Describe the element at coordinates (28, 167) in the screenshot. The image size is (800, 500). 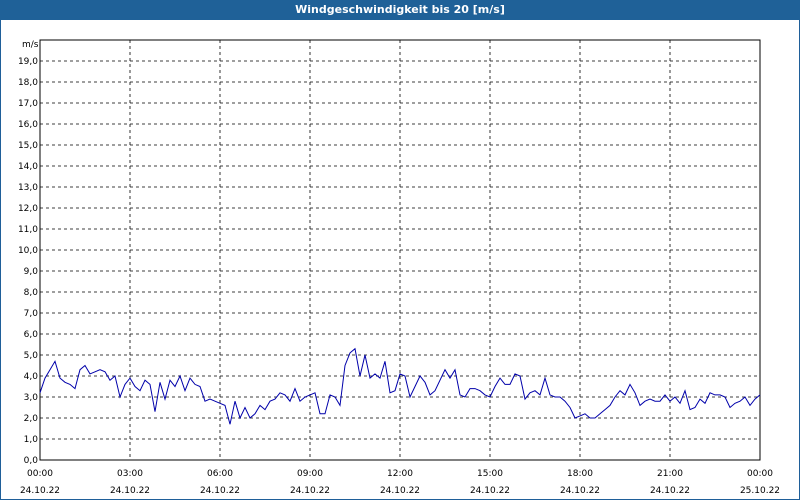
I see `y-tick-label: 14,0` at that location.